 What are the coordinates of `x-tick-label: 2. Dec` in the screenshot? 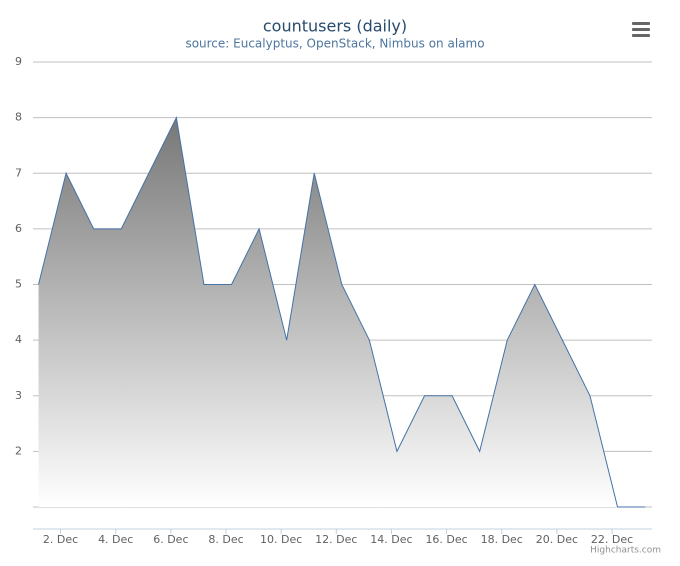 It's located at (60, 539).